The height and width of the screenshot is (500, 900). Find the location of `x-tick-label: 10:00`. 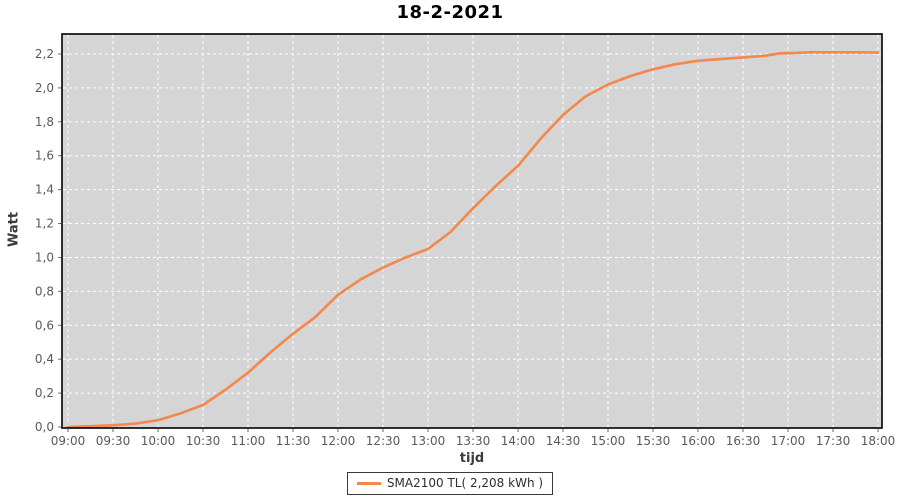

x-tick-label: 10:00 is located at coordinates (158, 441).